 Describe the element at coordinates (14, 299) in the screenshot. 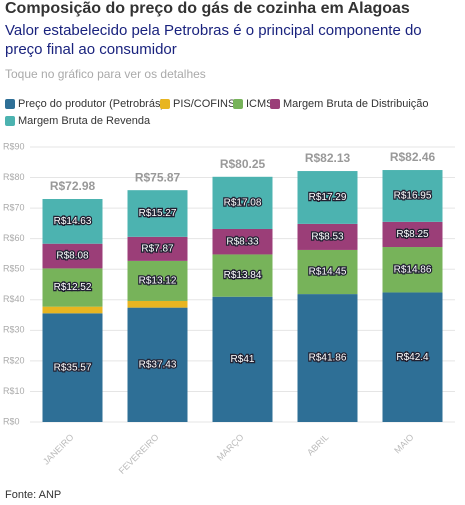

I see `y-tick-label: R$40` at that location.